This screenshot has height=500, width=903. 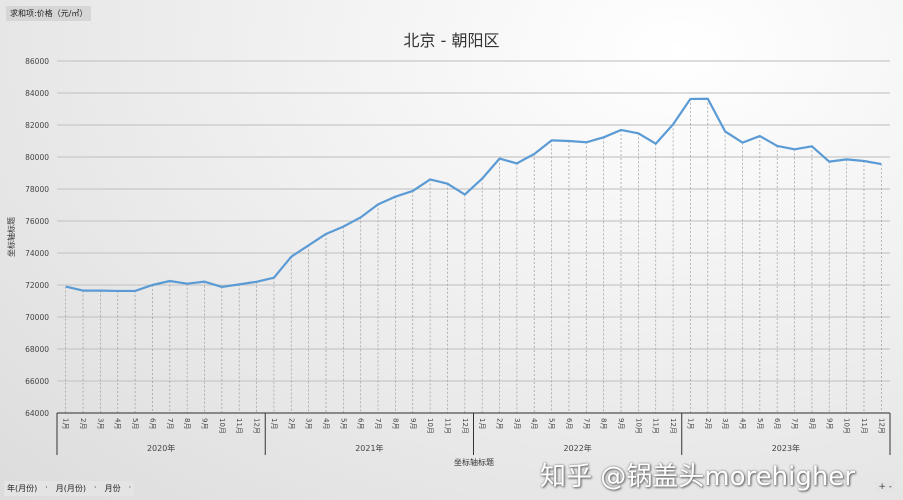 I want to click on y-axis-title: 坐标轴标题, so click(x=11, y=237).